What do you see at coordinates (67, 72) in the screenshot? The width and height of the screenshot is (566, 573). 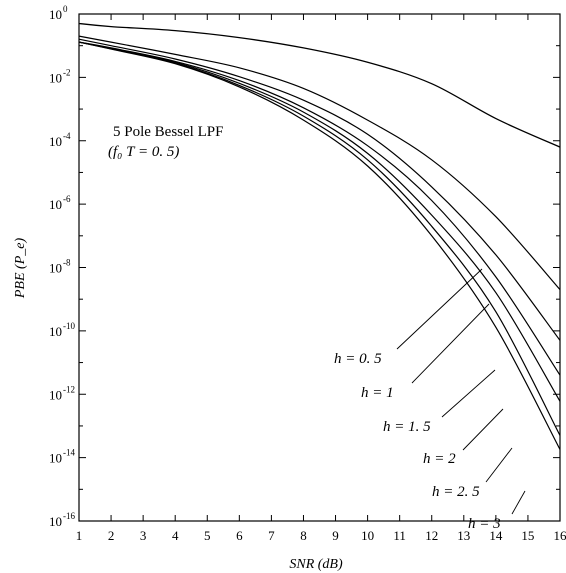 I see `y-tick-exponent: -2` at bounding box center [67, 72].